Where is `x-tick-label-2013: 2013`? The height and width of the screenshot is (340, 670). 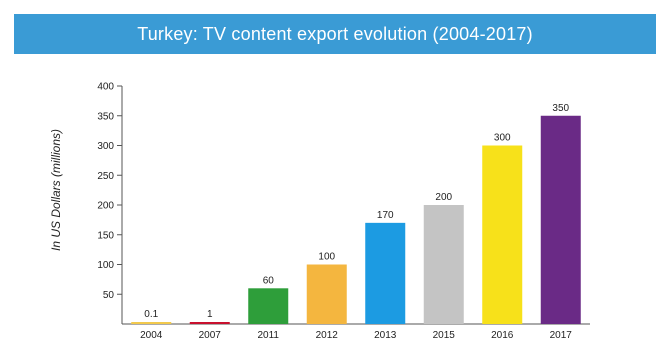 x-tick-label-2013: 2013 is located at coordinates (385, 335).